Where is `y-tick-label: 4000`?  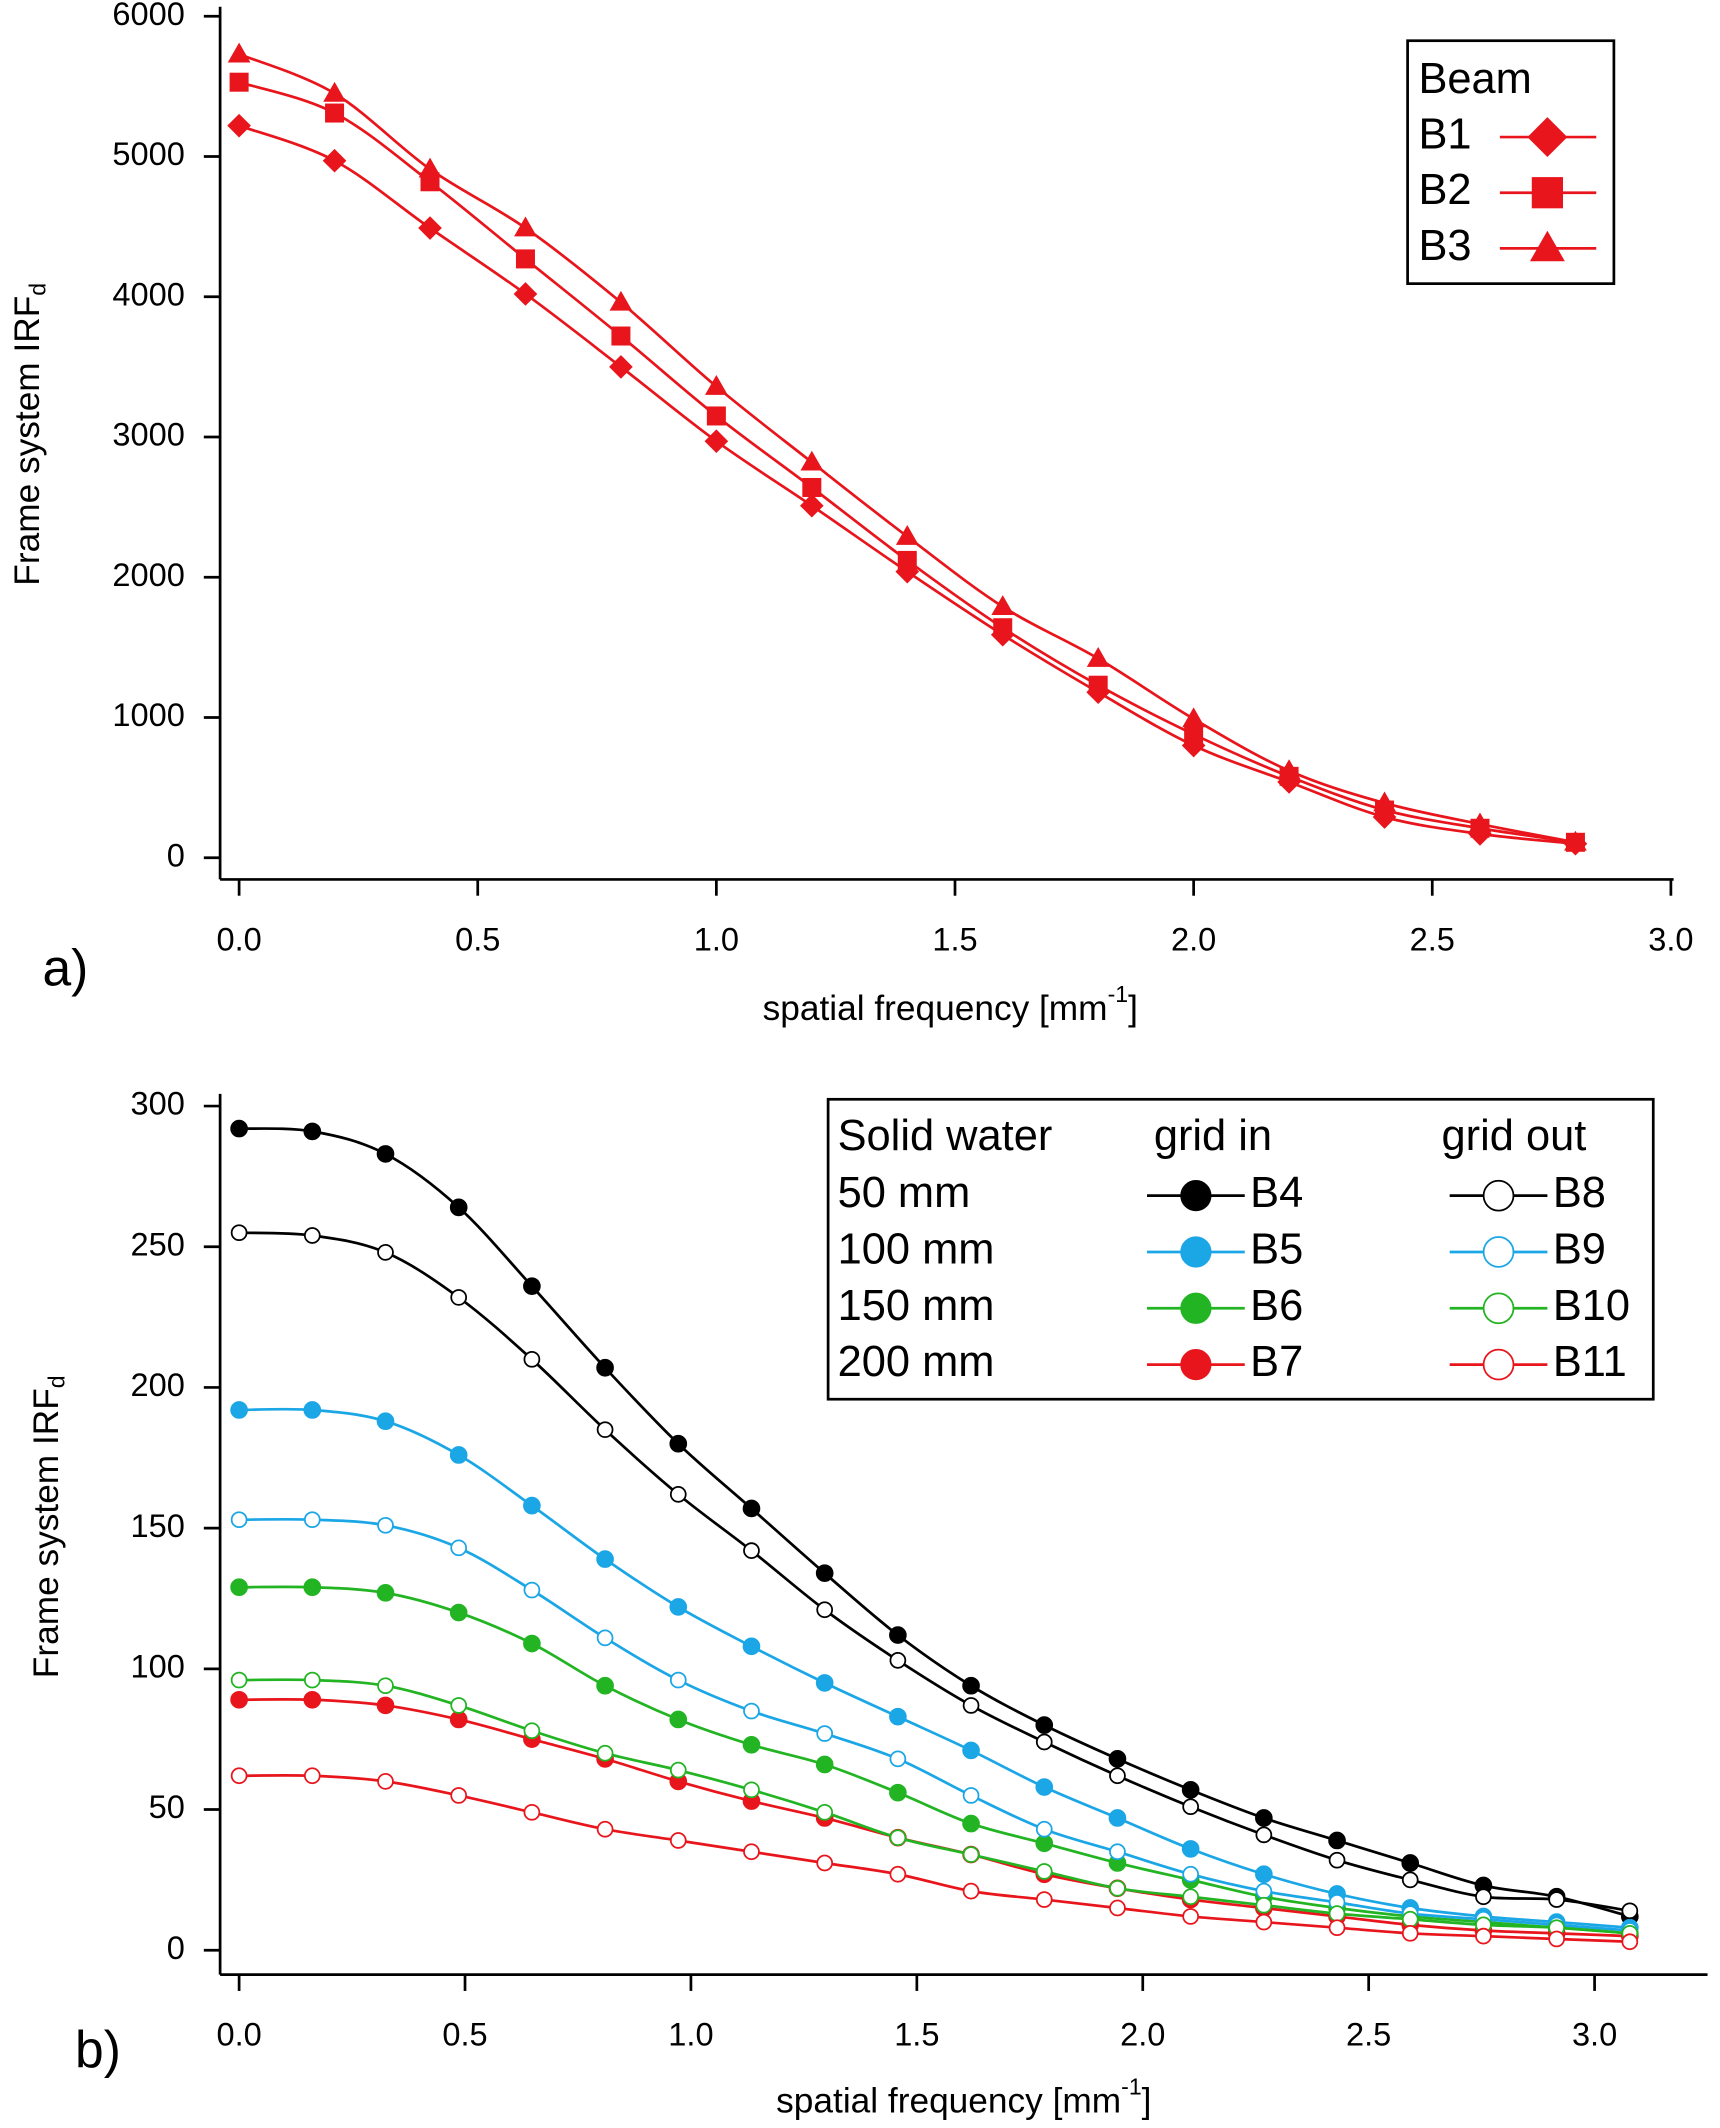 y-tick-label: 4000 is located at coordinates (148, 294).